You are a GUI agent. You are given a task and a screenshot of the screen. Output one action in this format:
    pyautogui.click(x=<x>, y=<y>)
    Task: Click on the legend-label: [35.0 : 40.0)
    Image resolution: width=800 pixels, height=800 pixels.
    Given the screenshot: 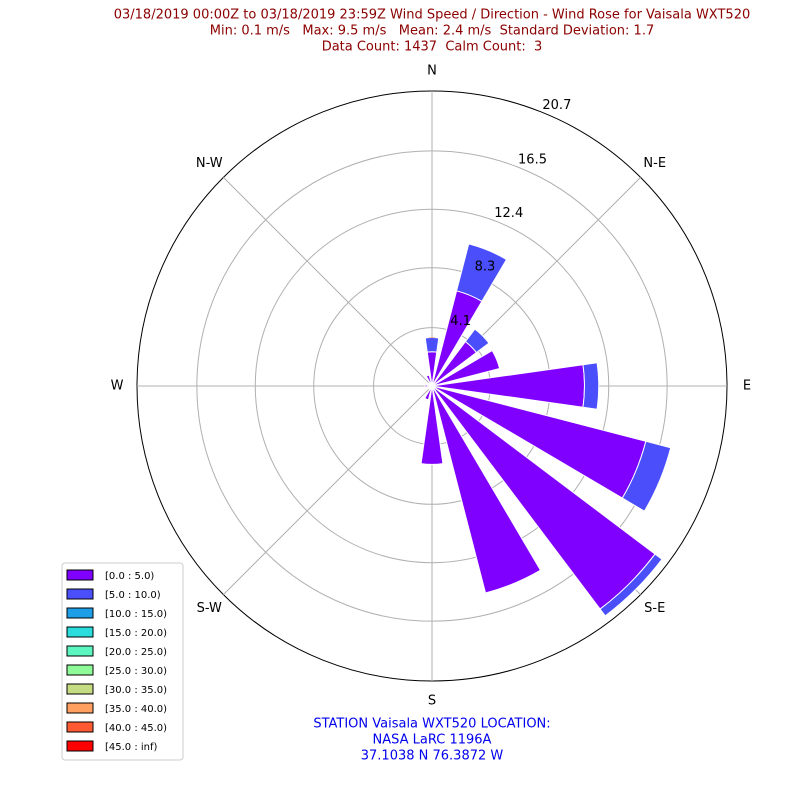 What is the action you would take?
    pyautogui.click(x=136, y=709)
    